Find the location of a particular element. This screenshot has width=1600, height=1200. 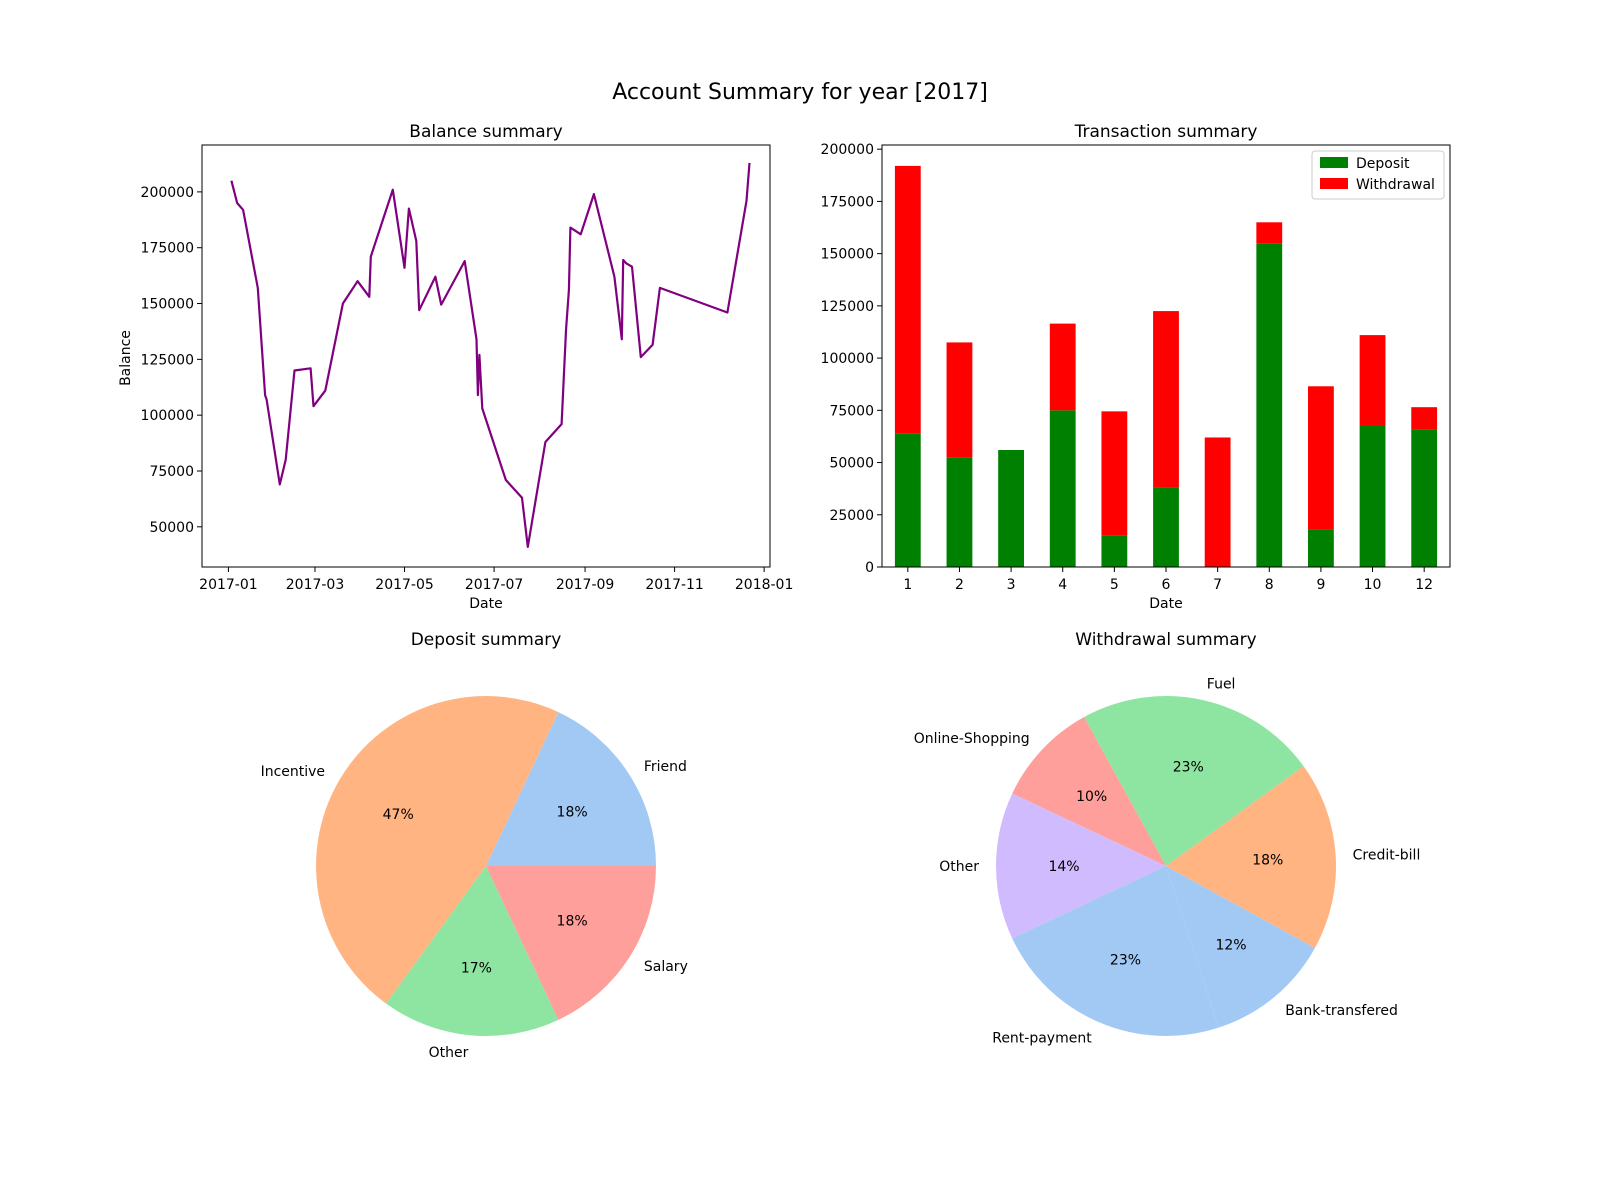

transaction-legend: Deposit Withdrawal is located at coordinates (1378, 175).